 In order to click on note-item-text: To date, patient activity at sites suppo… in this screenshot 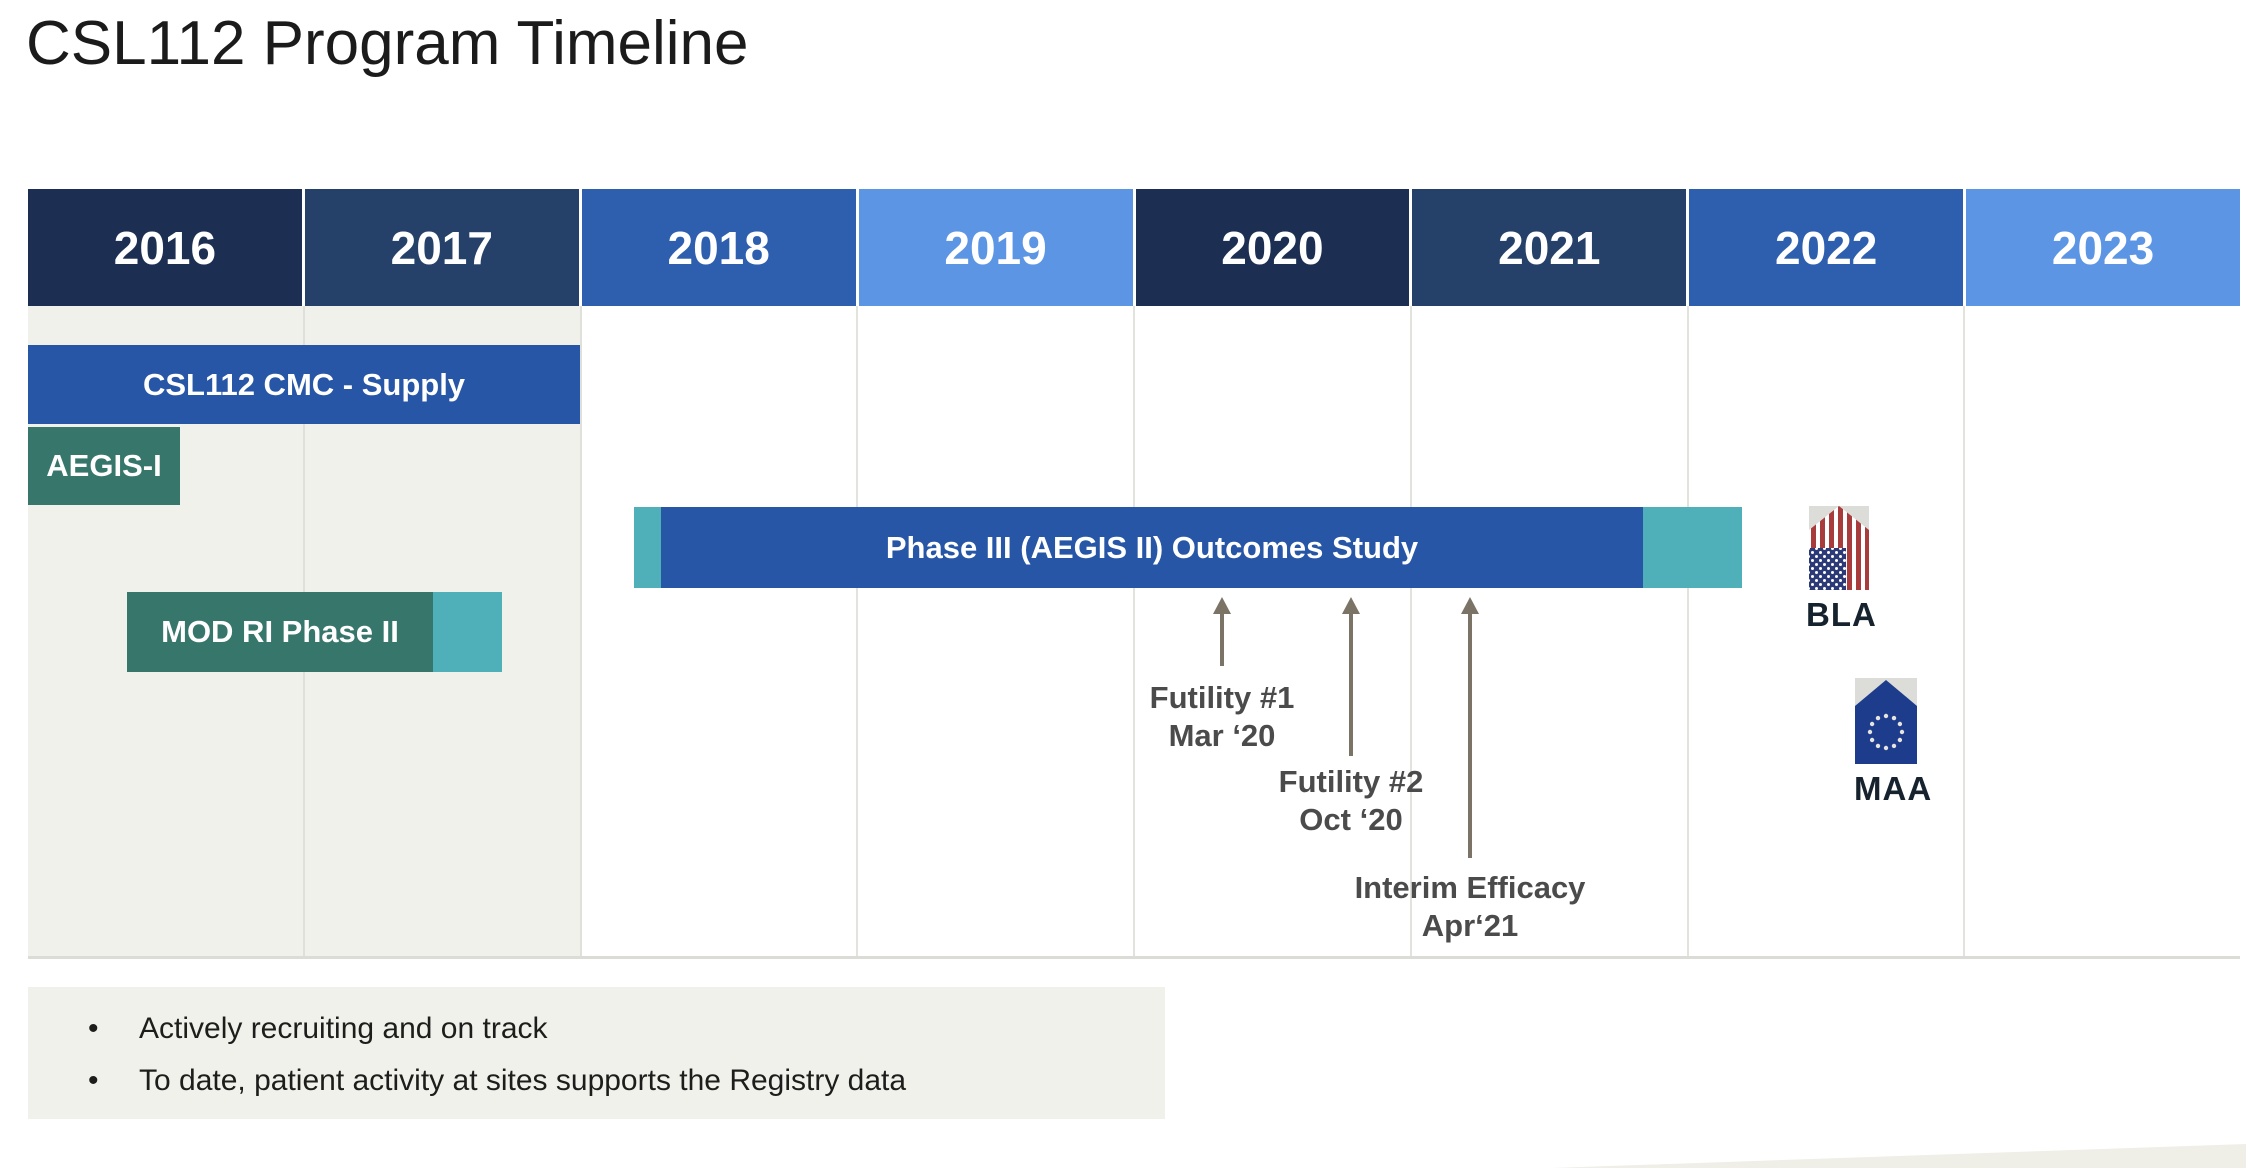, I will do `click(523, 1080)`.